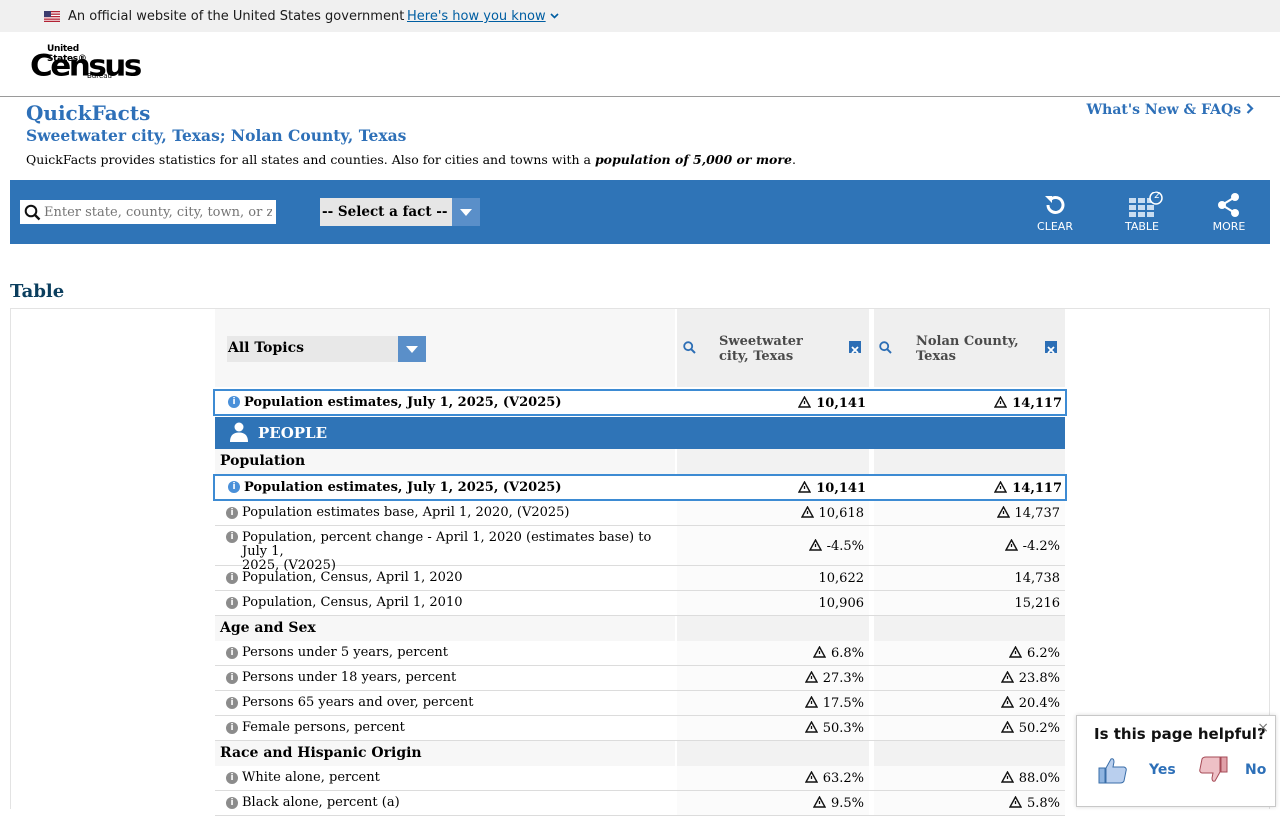  What do you see at coordinates (476, 16) in the screenshot?
I see `heres-how-you-know-link: Here's how you know` at bounding box center [476, 16].